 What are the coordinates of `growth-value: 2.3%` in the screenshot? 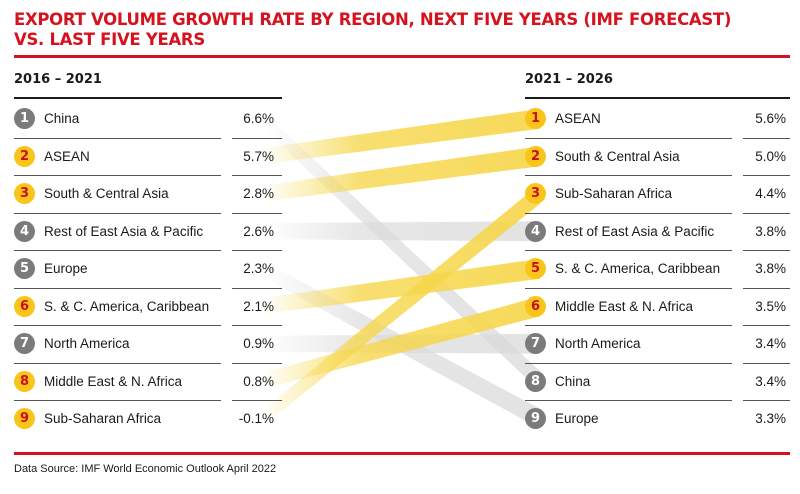 It's located at (258, 268).